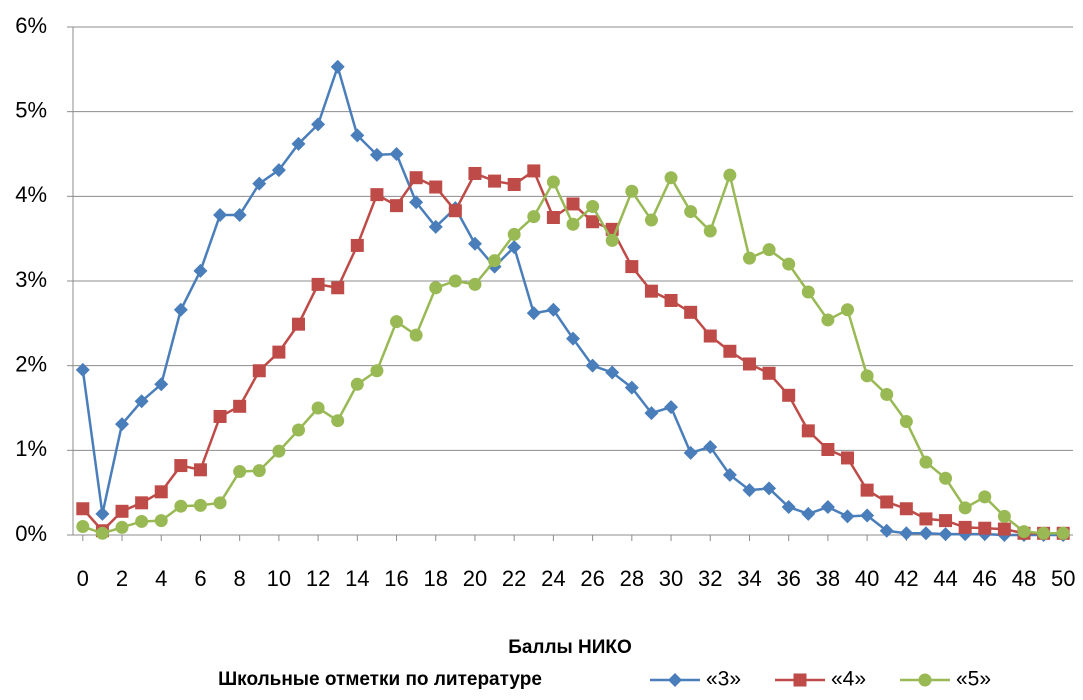 This screenshot has width=1083, height=700. Describe the element at coordinates (749, 578) in the screenshot. I see `x-tick-label: 34` at that location.